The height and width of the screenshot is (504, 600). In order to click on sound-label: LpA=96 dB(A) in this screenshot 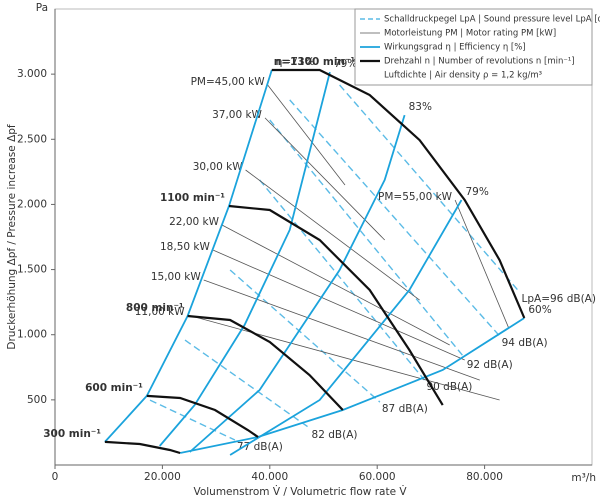, I will do `click(559, 299)`.